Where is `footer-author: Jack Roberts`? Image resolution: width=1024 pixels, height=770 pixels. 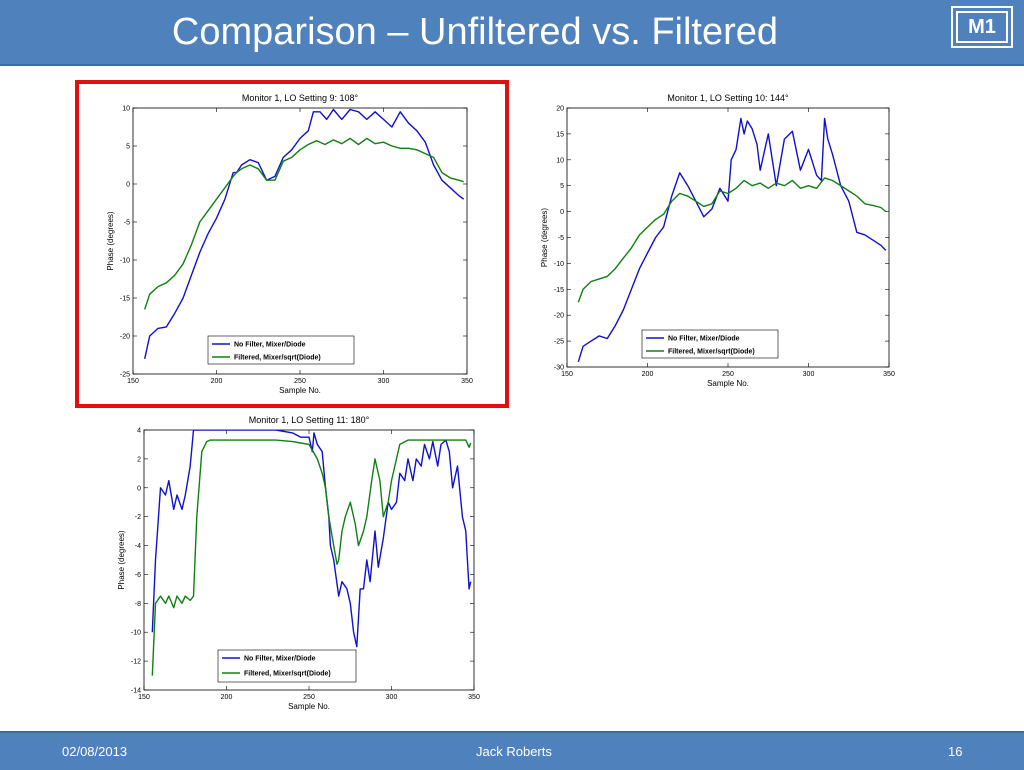
footer-author: Jack Roberts is located at coordinates (514, 751).